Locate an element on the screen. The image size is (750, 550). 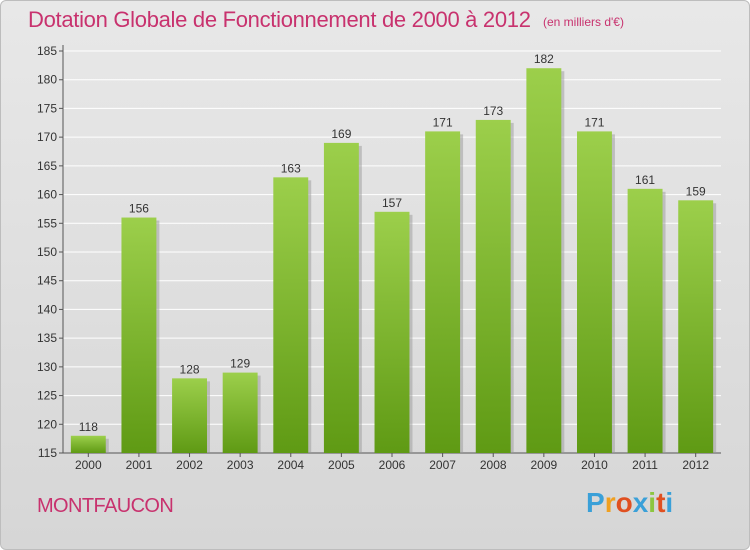
y-tick-label: 155 is located at coordinates (47, 223).